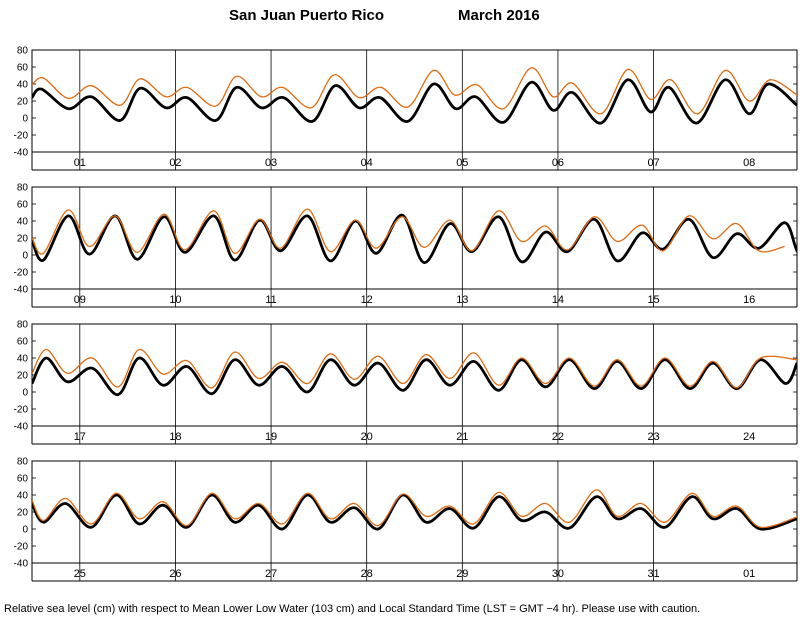  Describe the element at coordinates (271, 574) in the screenshot. I see `day-label: 27` at that location.